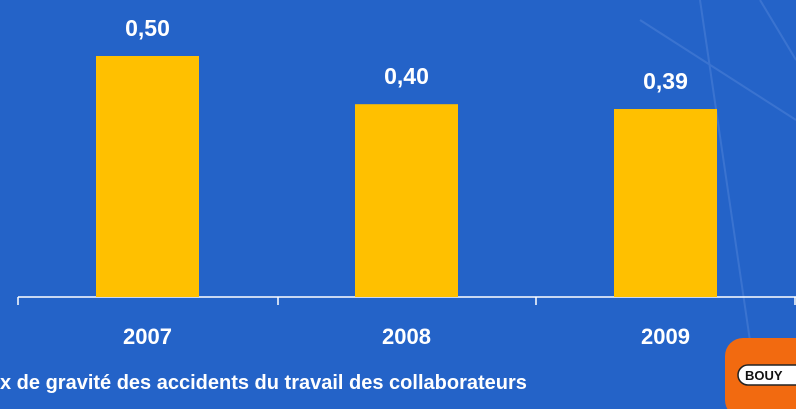  Describe the element at coordinates (147, 28) in the screenshot. I see `value-label: 0,50` at that location.